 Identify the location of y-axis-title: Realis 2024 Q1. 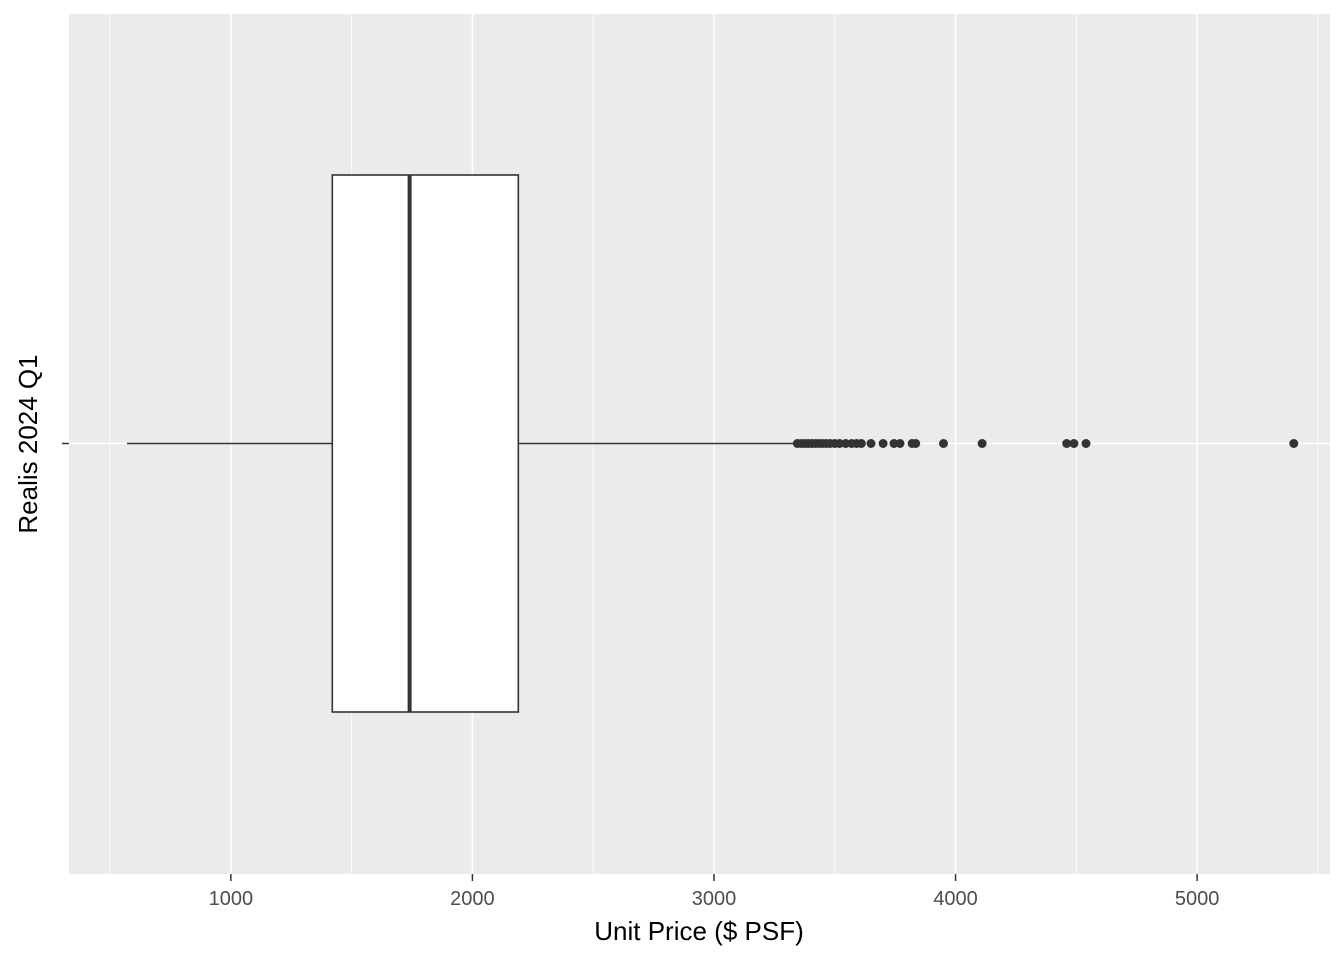
(28, 443).